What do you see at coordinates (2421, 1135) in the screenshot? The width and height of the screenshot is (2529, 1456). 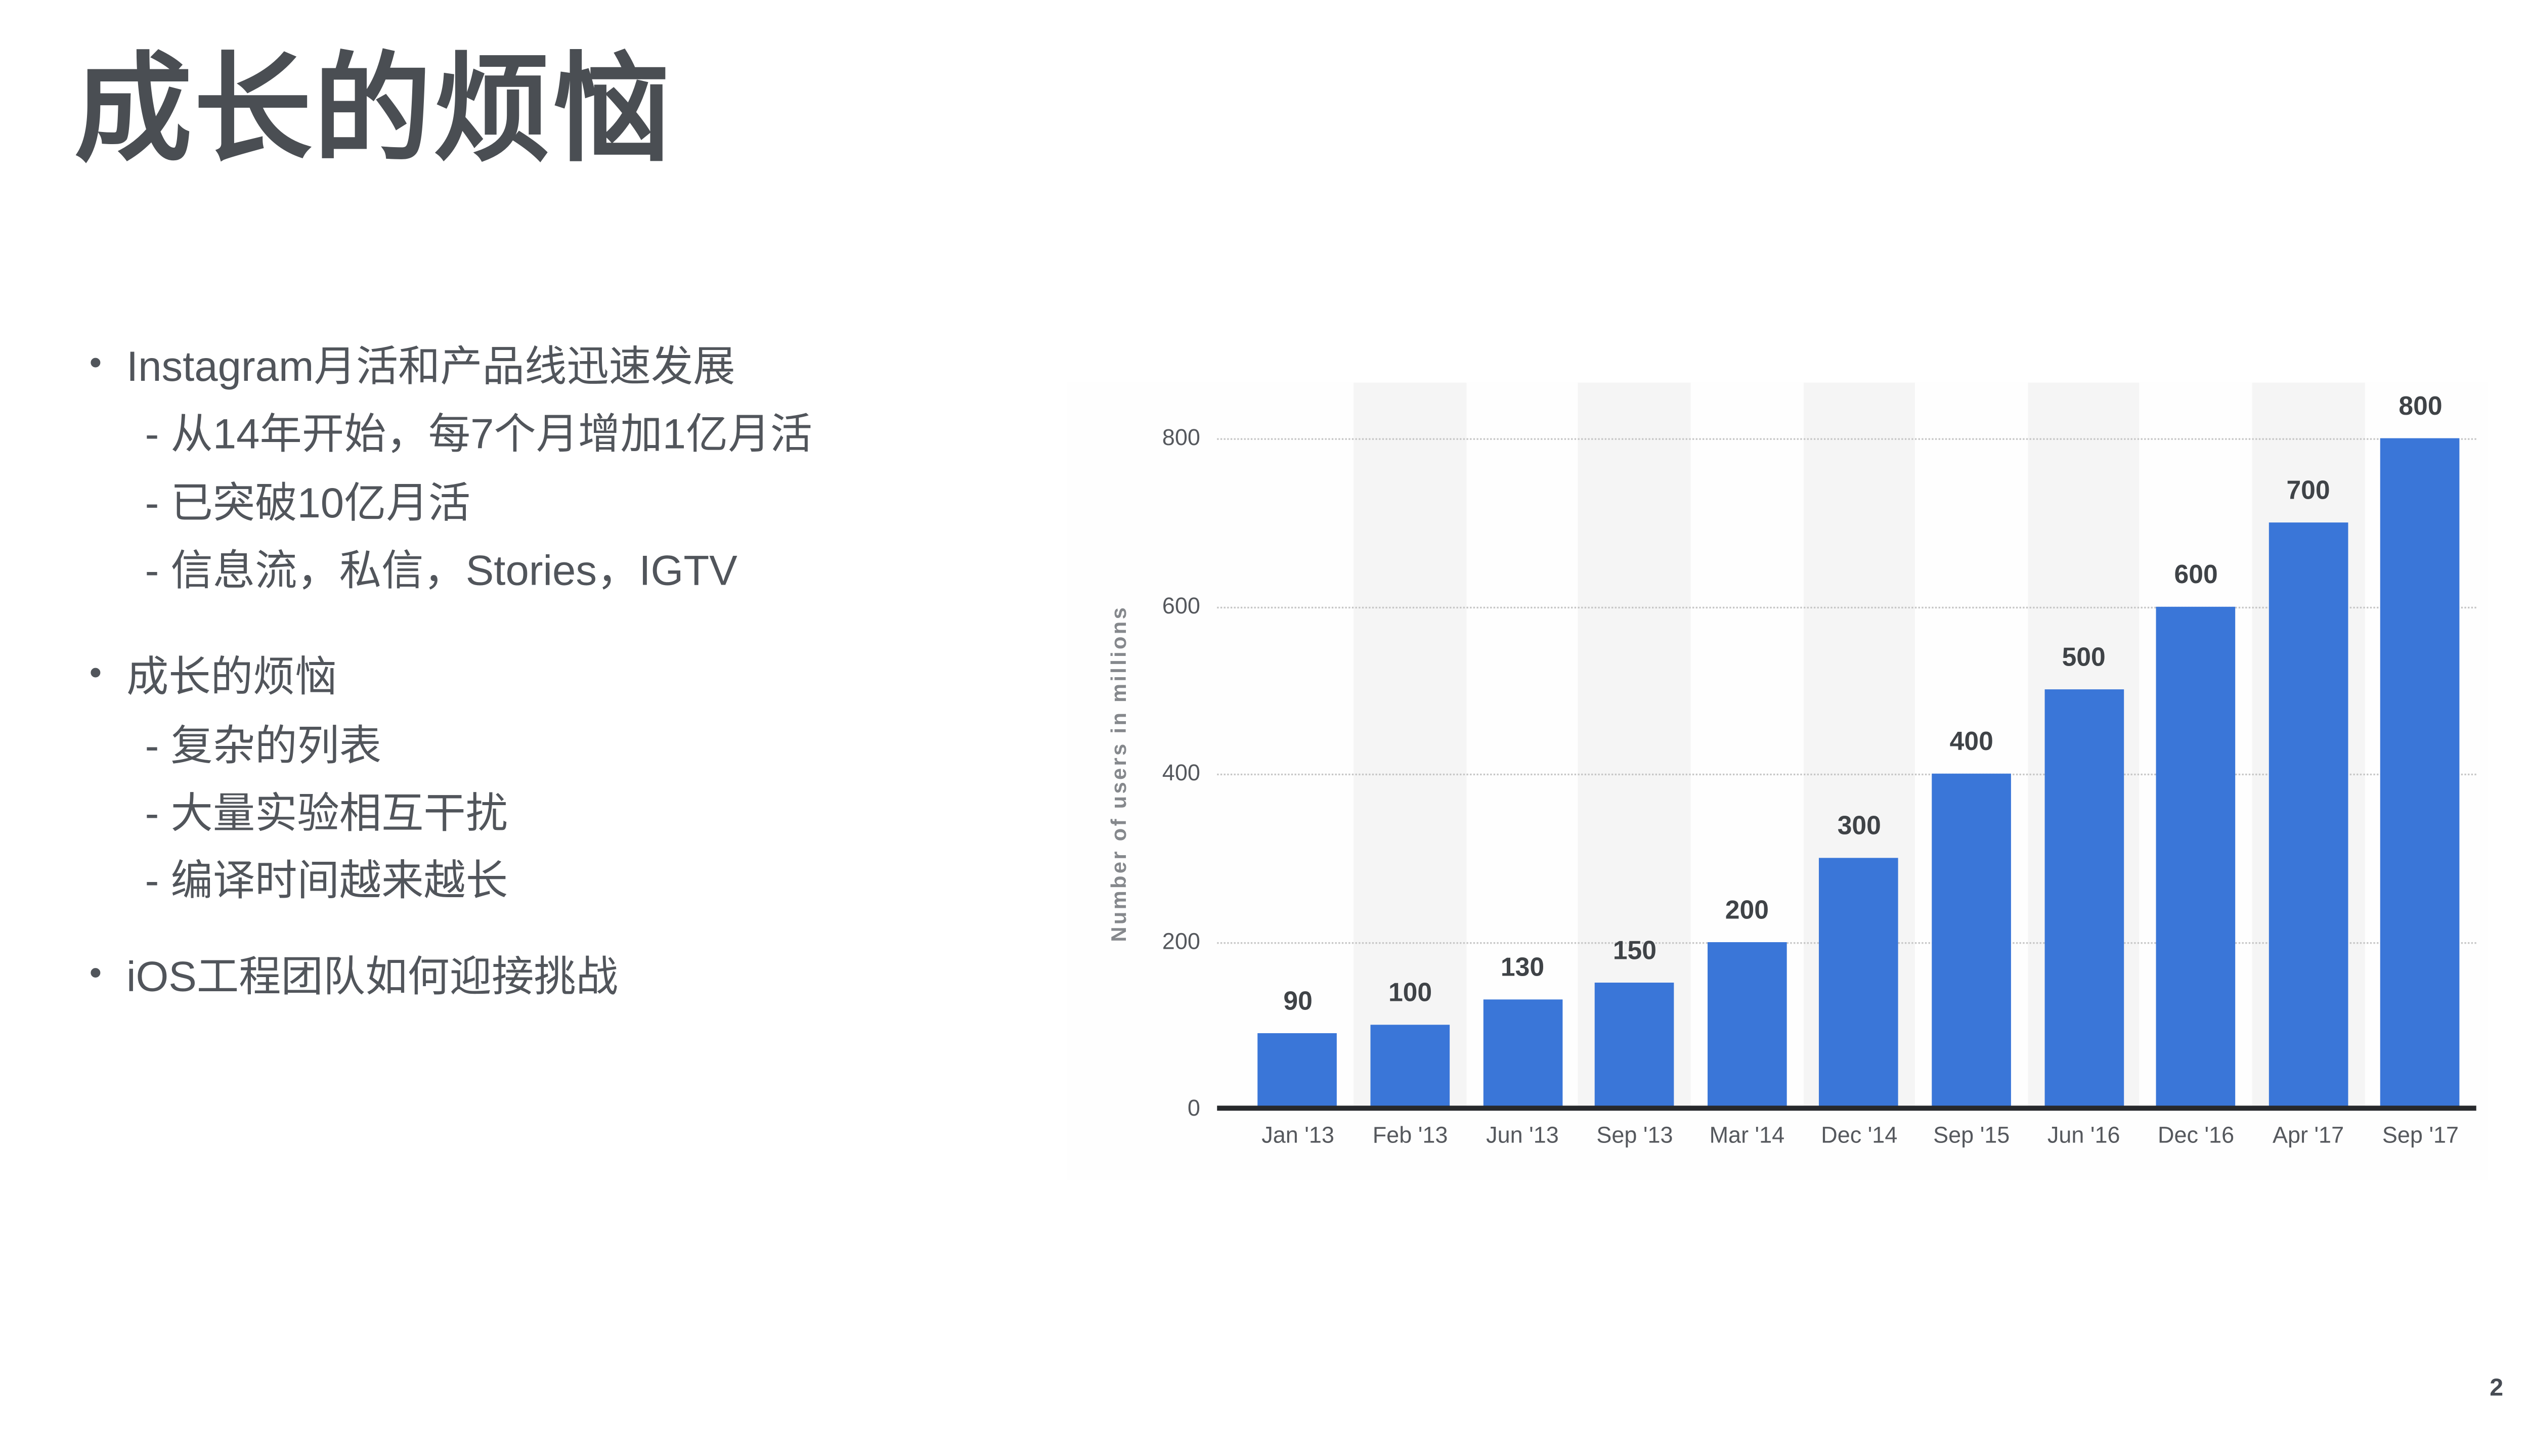 I see `x-tick-label: Sep '17` at bounding box center [2421, 1135].